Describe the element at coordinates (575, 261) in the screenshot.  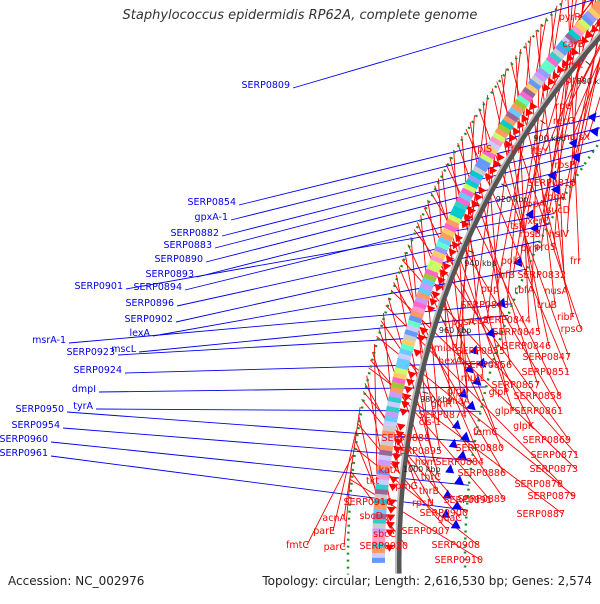
I see `forward-gene-label: frr` at that location.